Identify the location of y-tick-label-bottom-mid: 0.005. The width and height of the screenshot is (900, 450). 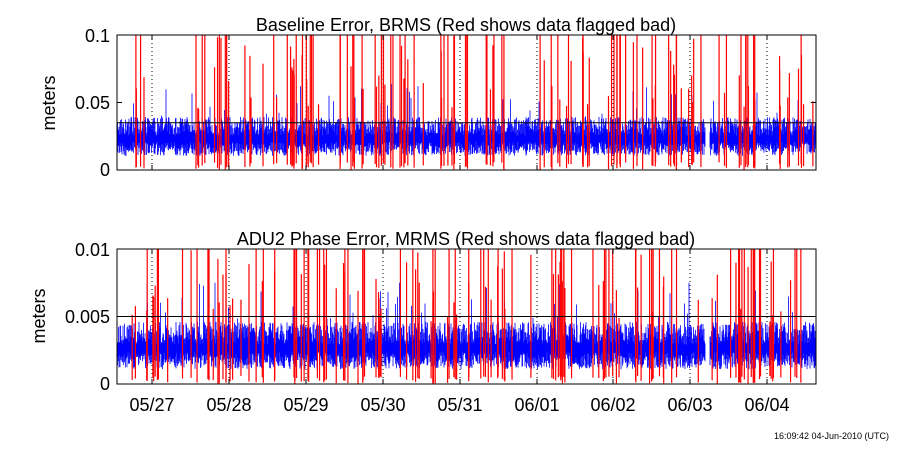
(87, 317).